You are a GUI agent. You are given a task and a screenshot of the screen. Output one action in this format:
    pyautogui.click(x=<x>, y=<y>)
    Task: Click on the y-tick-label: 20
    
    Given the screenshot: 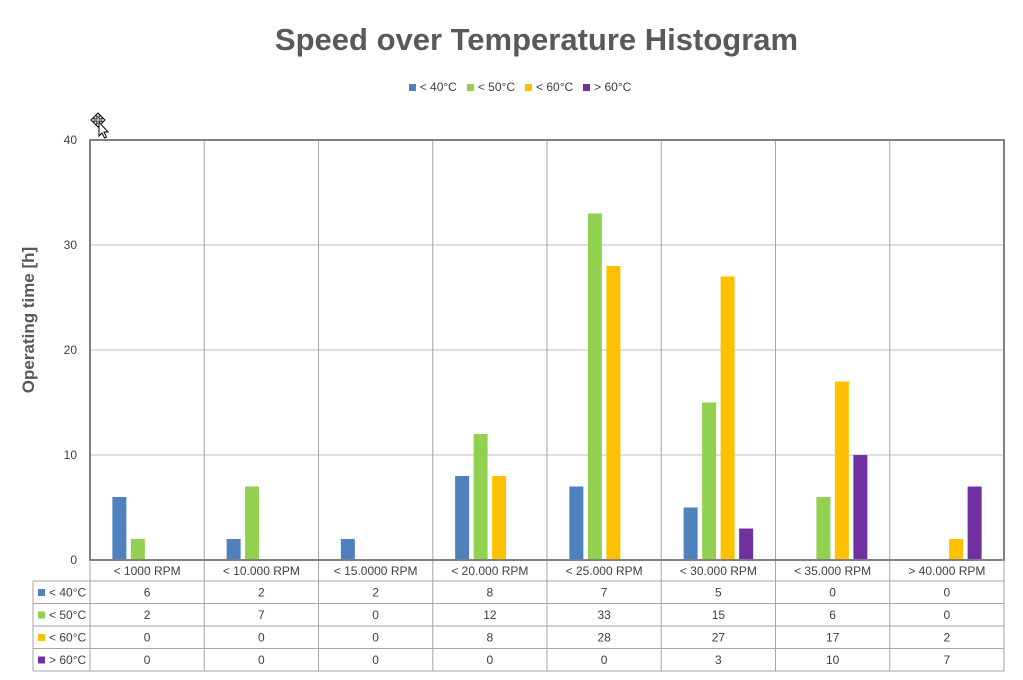 What is the action you would take?
    pyautogui.click(x=71, y=350)
    